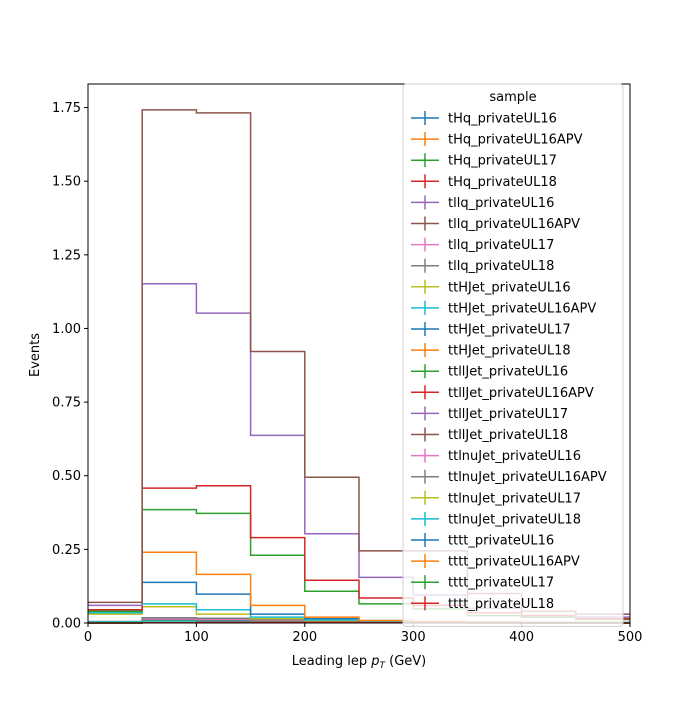 The width and height of the screenshot is (700, 704). I want to click on legend-label: tHq_privateUL16, so click(502, 119).